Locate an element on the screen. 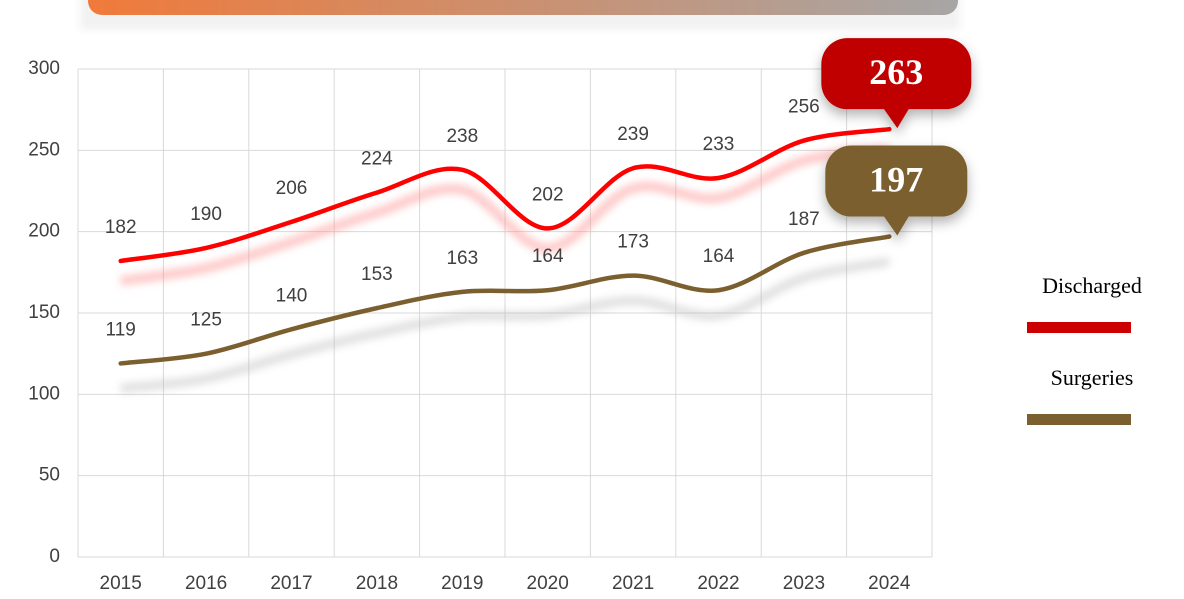  y-tick-label: 50 is located at coordinates (49, 475).